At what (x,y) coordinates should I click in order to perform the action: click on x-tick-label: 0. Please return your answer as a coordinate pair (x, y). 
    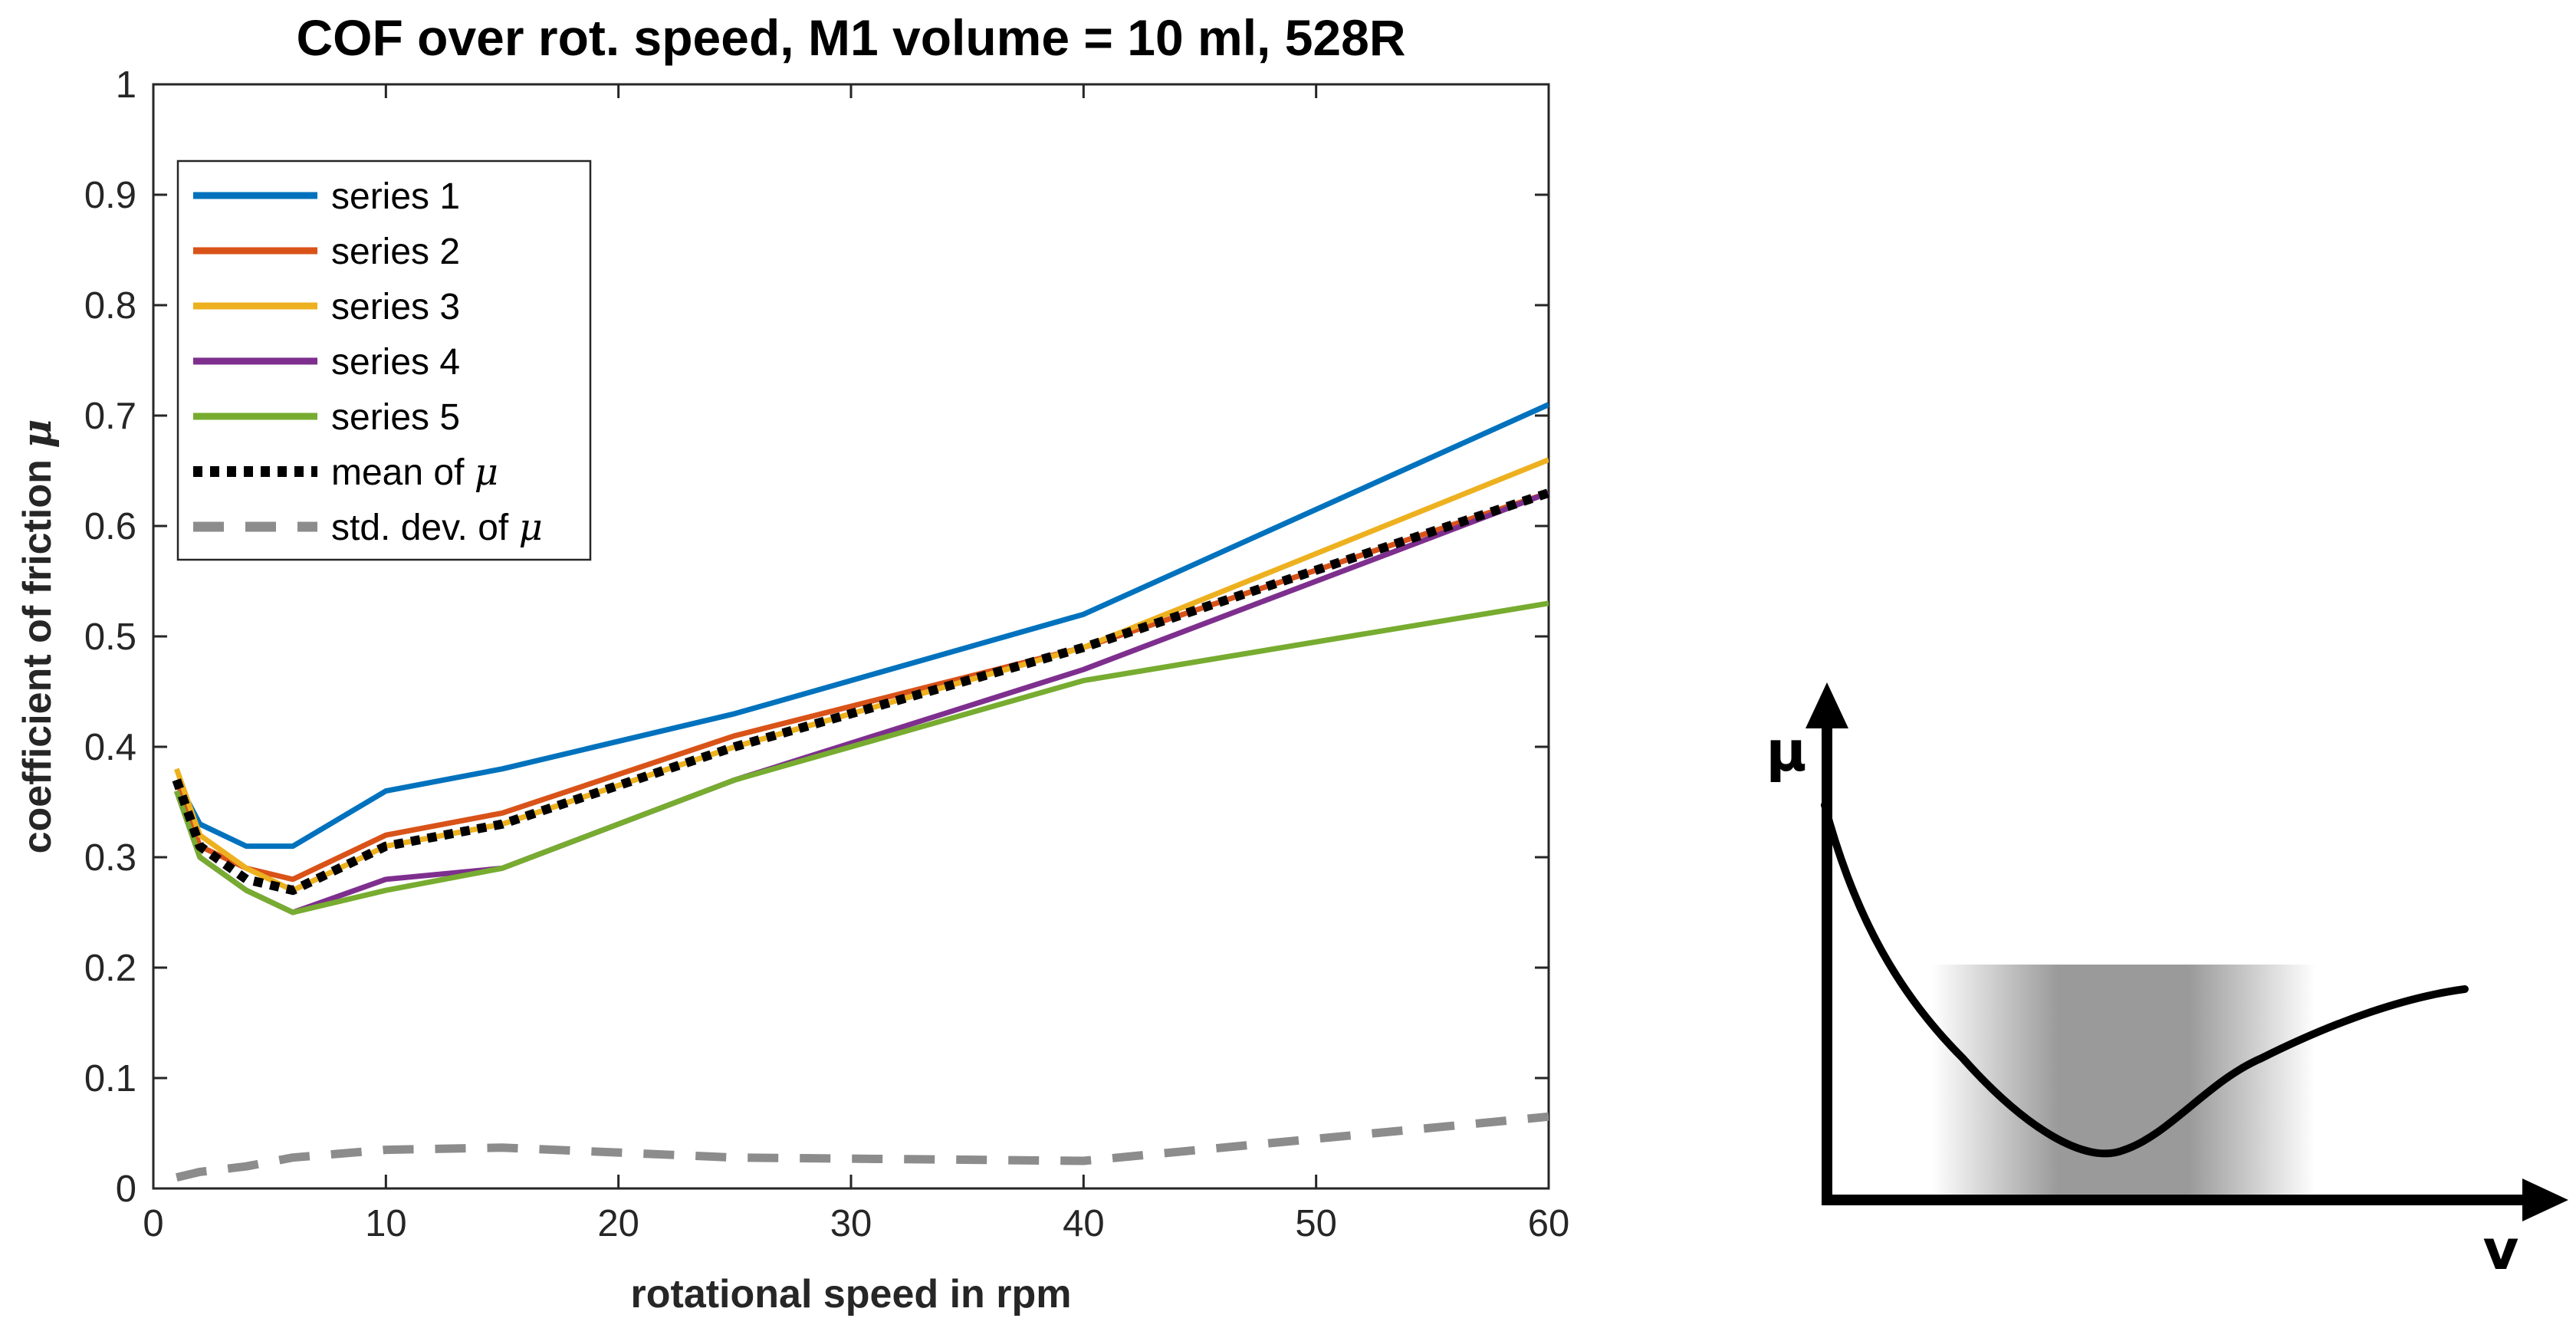
    Looking at the image, I should click on (153, 1223).